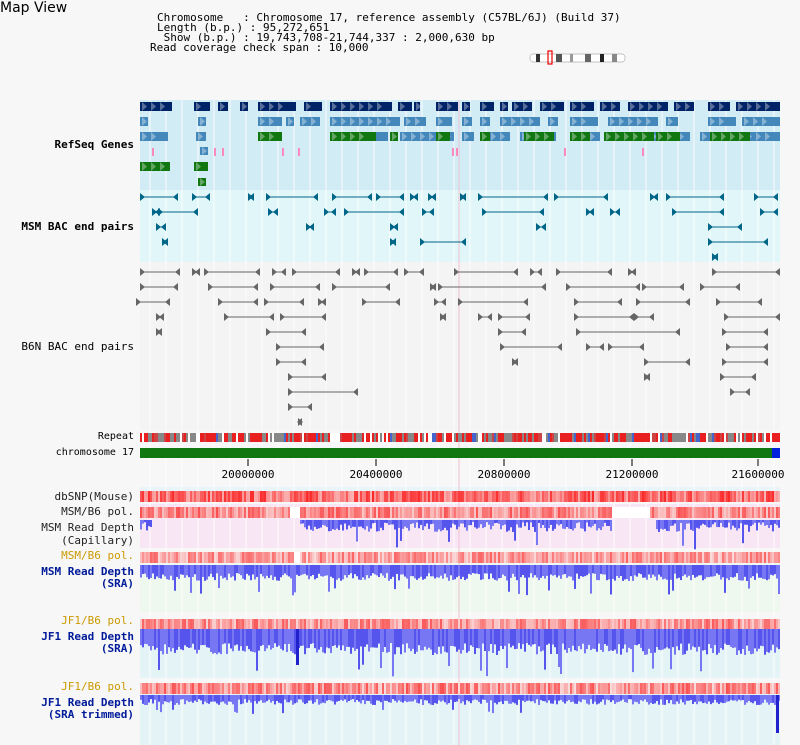  What do you see at coordinates (77, 346) in the screenshot?
I see `track-label-b6n-bac: B6N BAC end pairs` at bounding box center [77, 346].